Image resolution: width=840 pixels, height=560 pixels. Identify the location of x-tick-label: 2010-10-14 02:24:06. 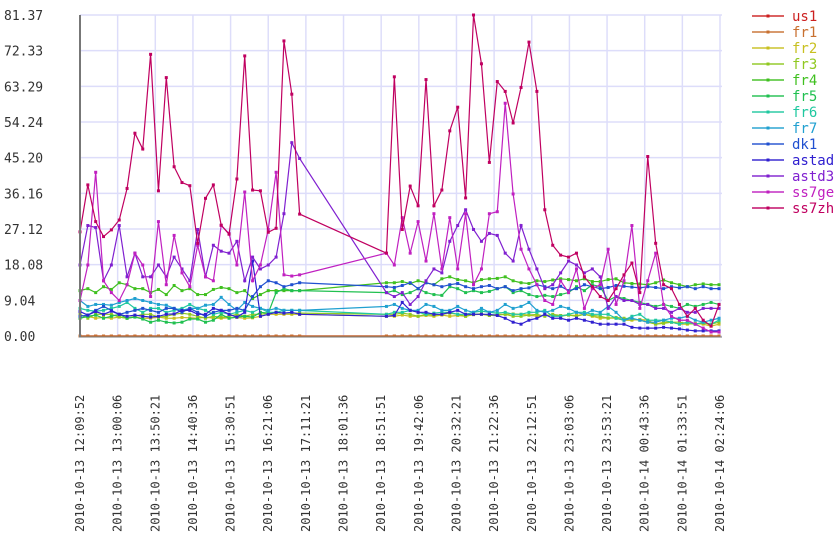
(720, 463).